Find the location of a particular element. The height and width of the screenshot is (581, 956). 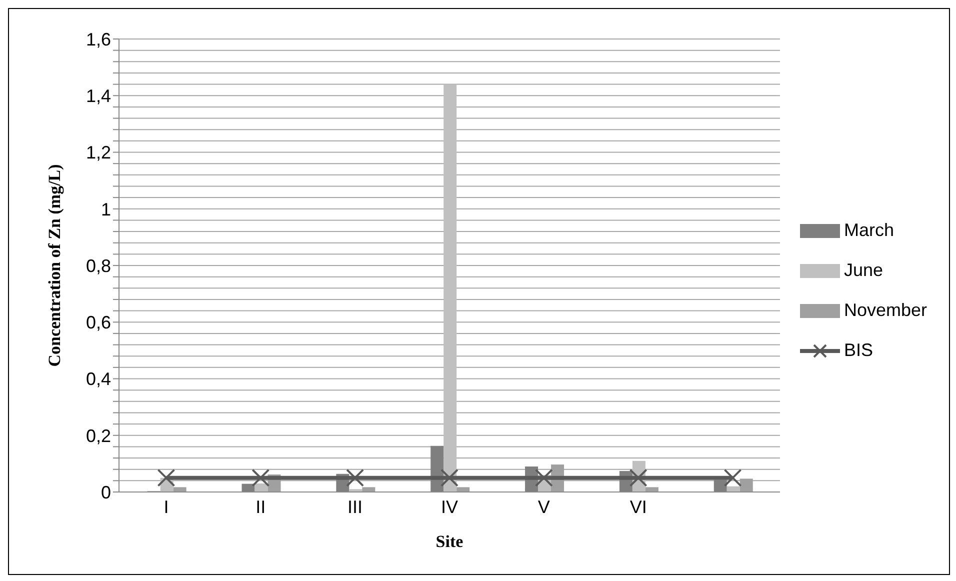

y-axis-title: Concentration of Zn (mg/L) is located at coordinates (54, 265).